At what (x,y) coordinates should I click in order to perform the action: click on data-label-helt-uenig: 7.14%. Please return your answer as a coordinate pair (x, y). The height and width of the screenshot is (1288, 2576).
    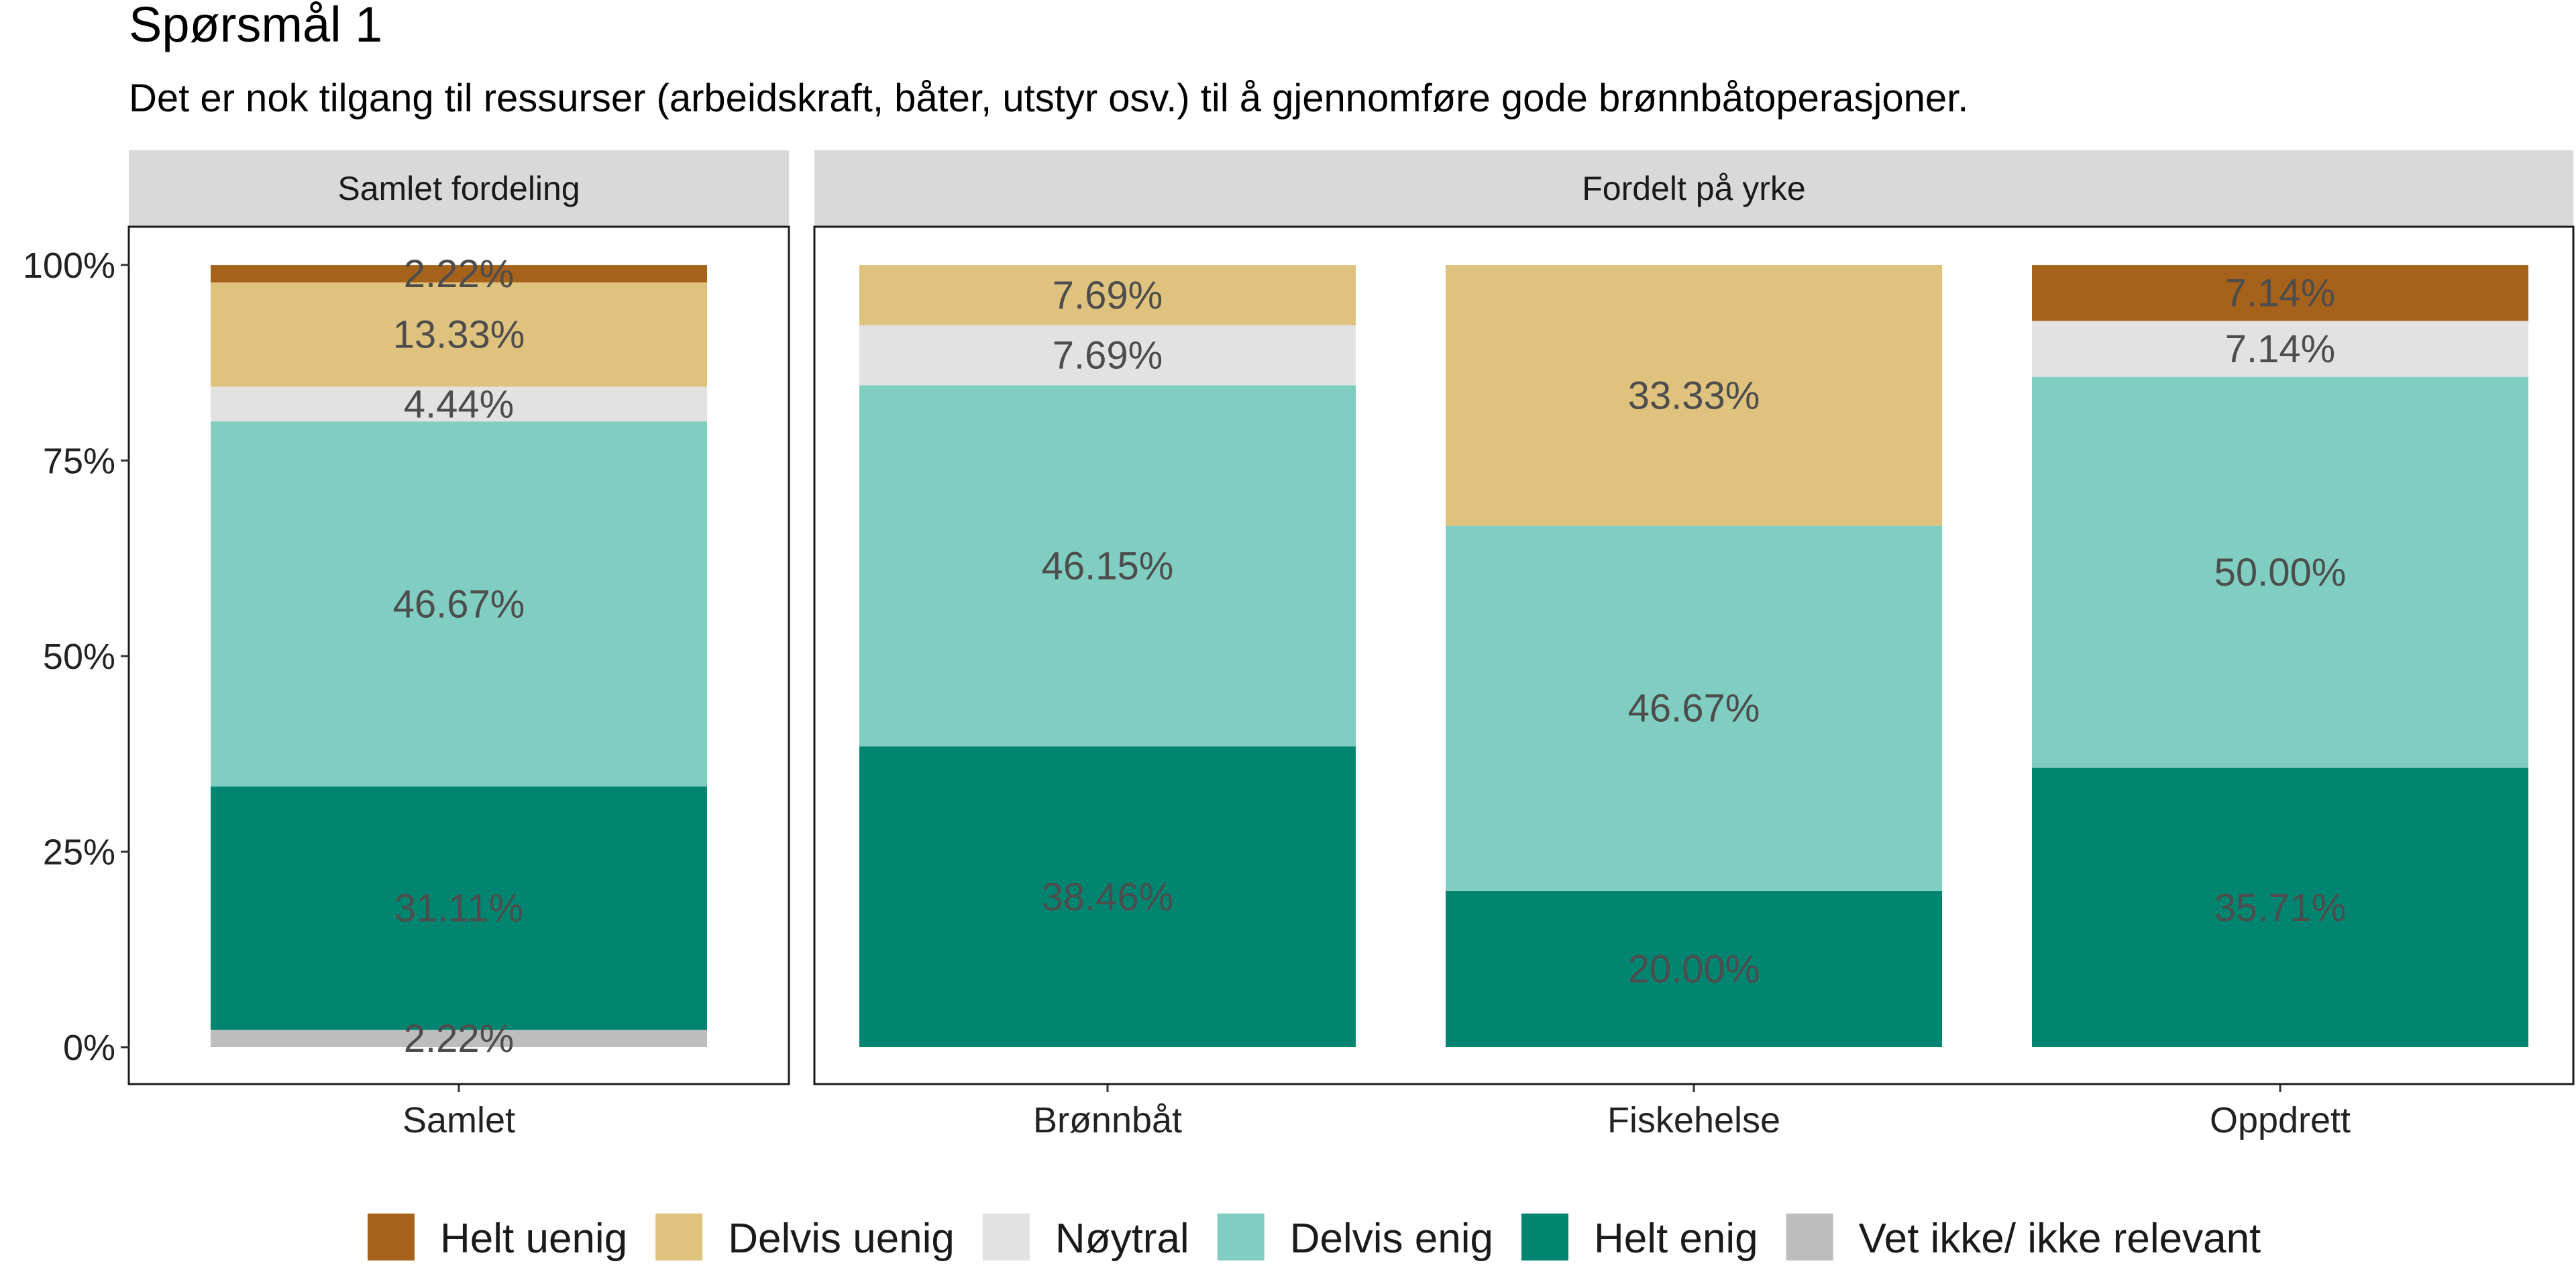
    Looking at the image, I should click on (2280, 293).